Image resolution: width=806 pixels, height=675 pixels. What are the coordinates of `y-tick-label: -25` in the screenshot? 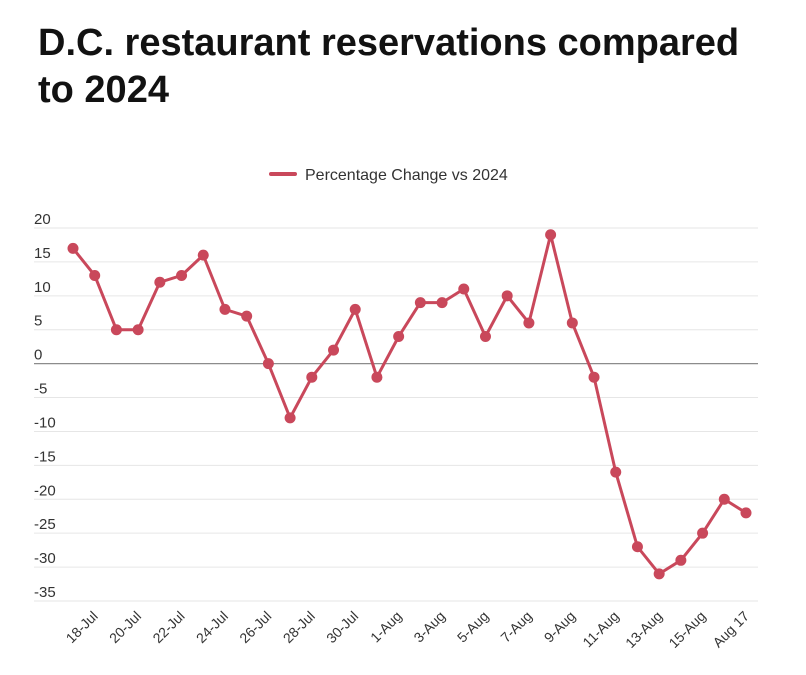 It's located at (45, 524).